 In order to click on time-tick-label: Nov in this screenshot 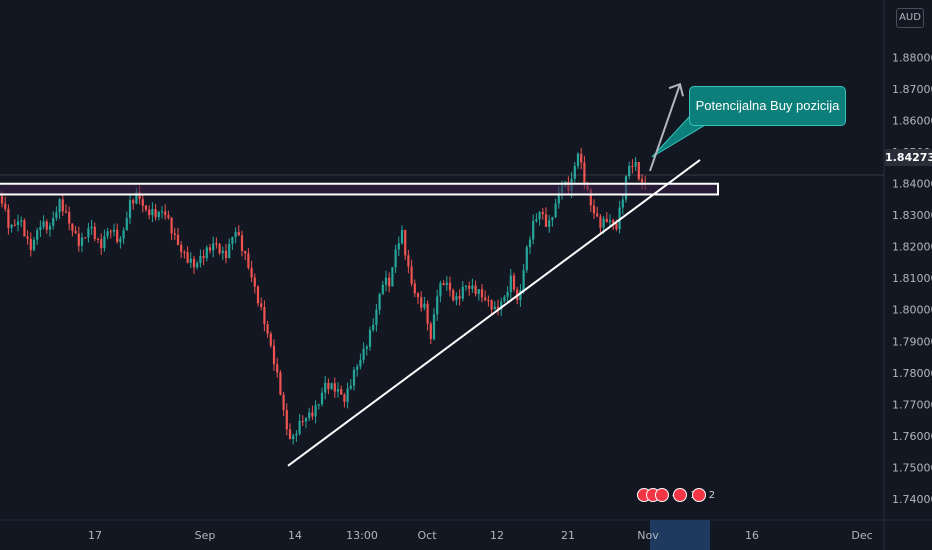, I will do `click(648, 535)`.